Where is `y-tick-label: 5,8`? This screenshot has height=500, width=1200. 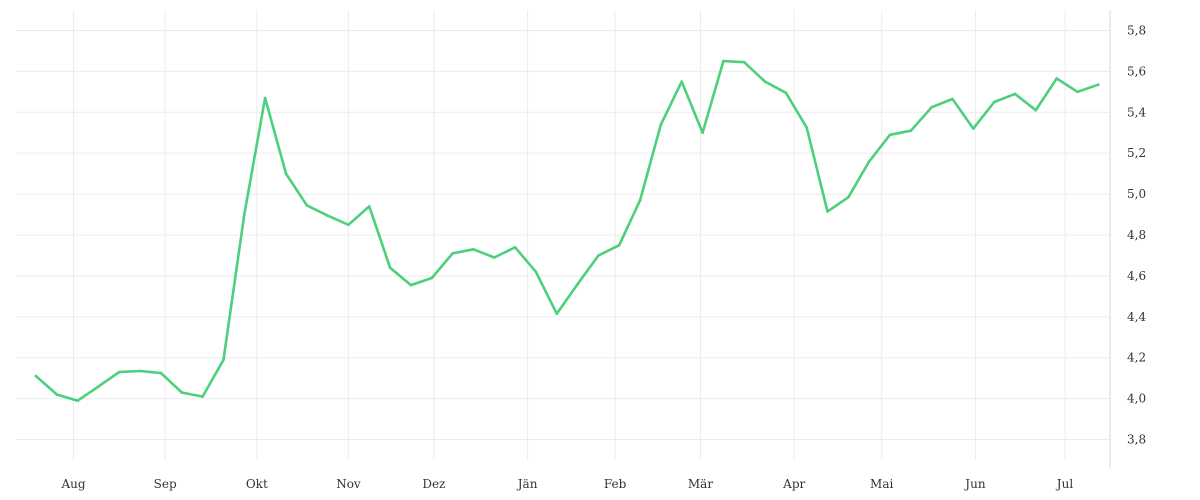
y-tick-label: 5,8 is located at coordinates (1136, 30).